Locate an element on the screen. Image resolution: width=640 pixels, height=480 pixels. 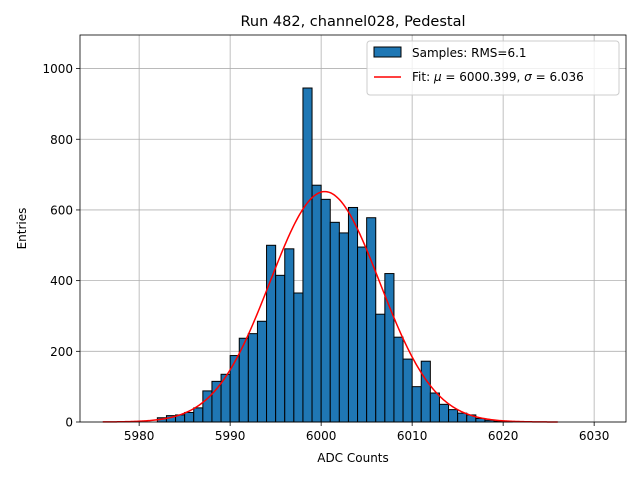
y-tick-label: 400 is located at coordinates (61, 281).